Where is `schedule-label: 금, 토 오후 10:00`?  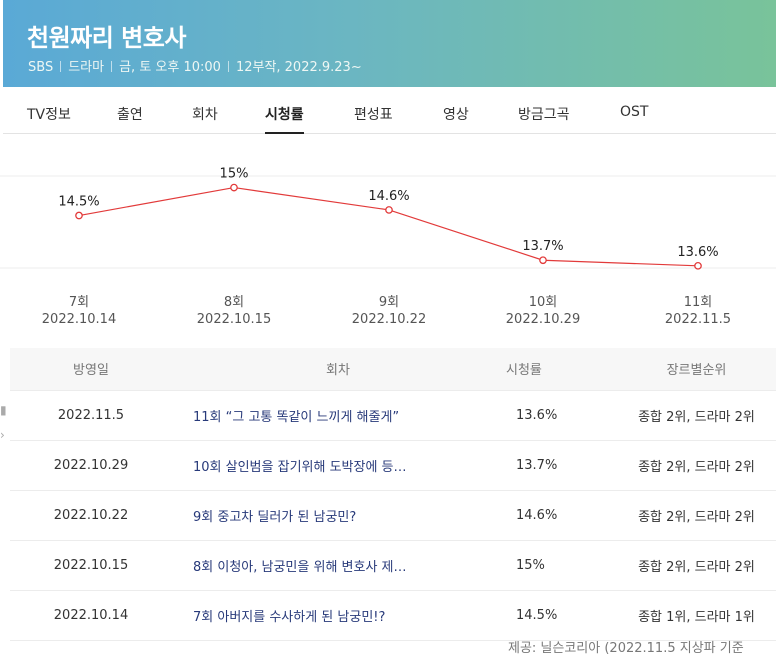 schedule-label: 금, 토 오후 10:00 is located at coordinates (170, 67).